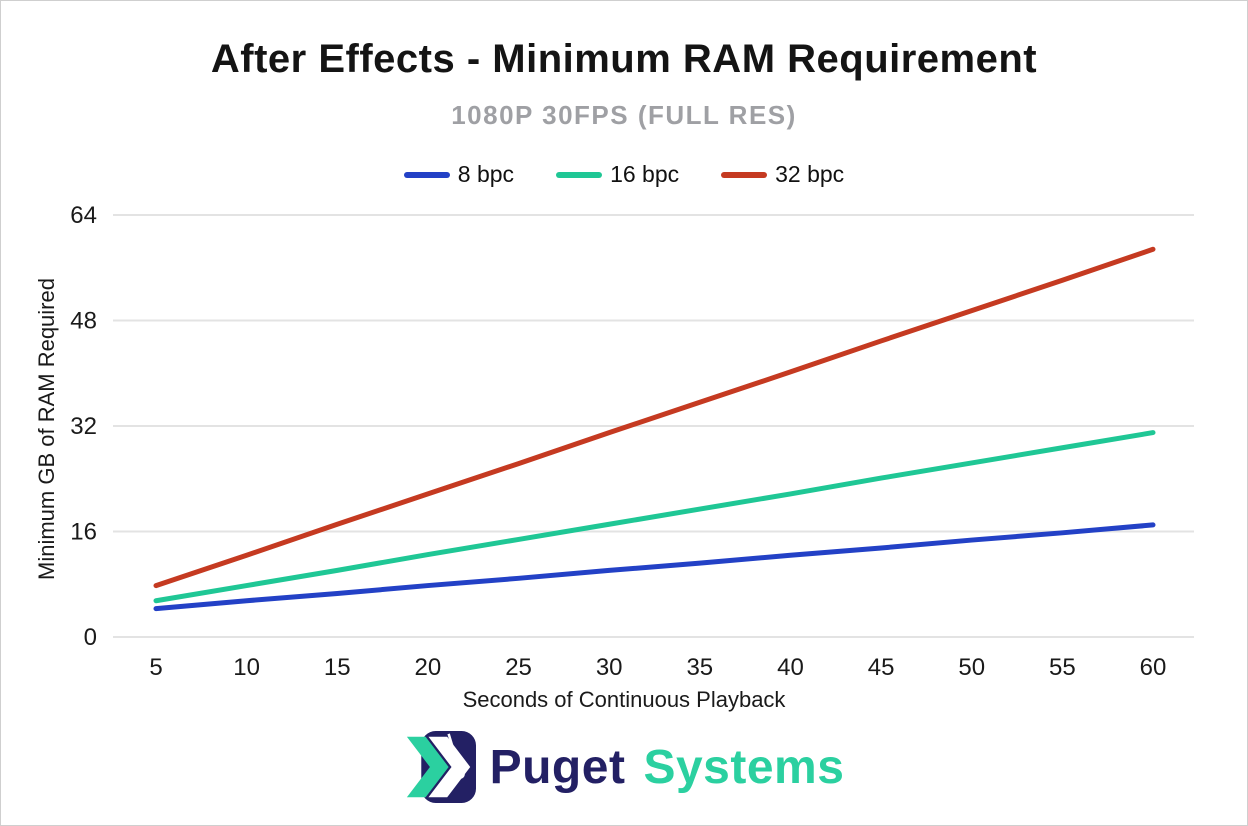  What do you see at coordinates (645, 174) in the screenshot?
I see `legend-label: 16 bpc` at bounding box center [645, 174].